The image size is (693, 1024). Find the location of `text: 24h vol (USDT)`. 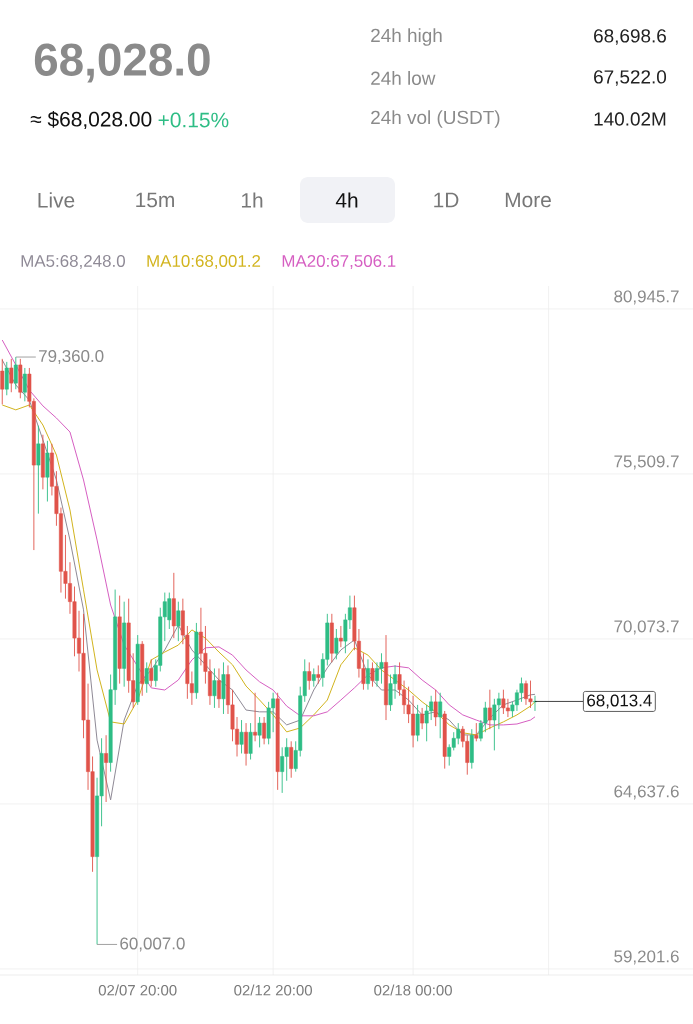

text: 24h vol (USDT) is located at coordinates (435, 119).